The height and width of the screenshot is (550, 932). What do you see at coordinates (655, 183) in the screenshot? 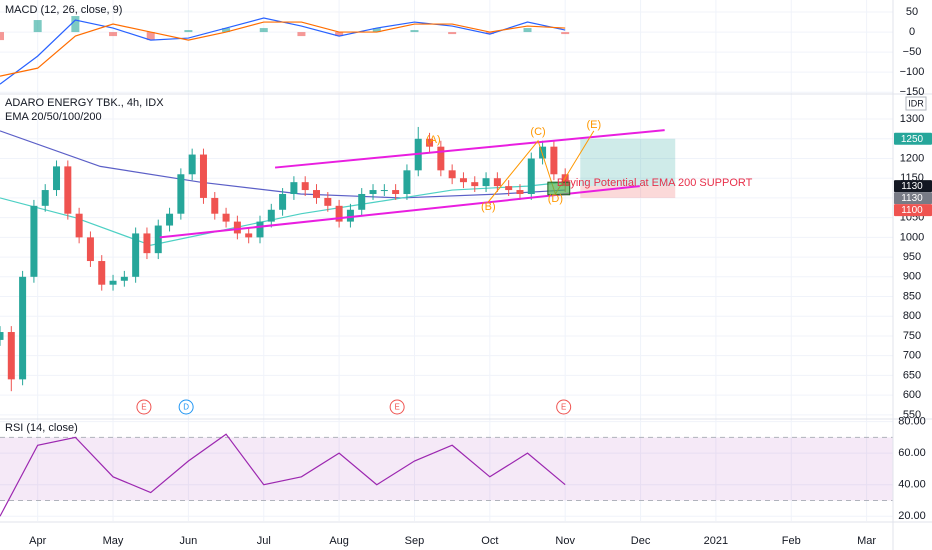
I see `annotation: Buying Potential at EMA 200 SUPPORT` at bounding box center [655, 183].